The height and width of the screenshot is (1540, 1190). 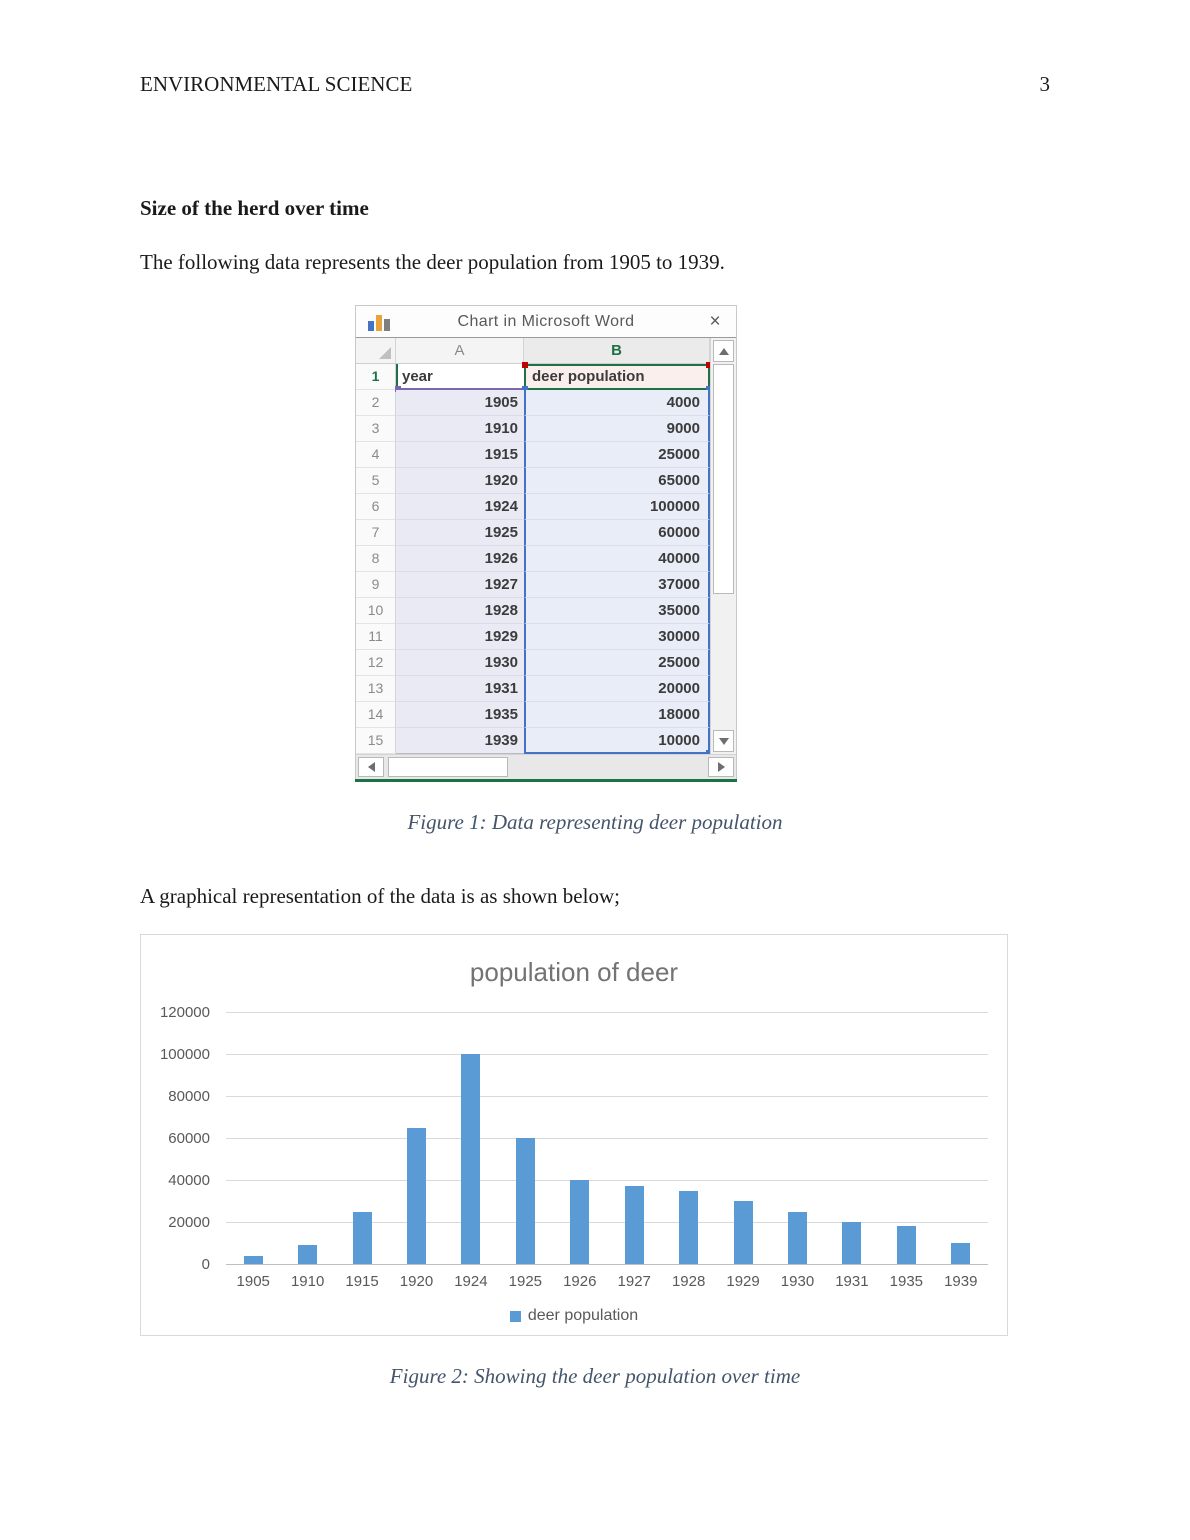 What do you see at coordinates (178, 1138) in the screenshot?
I see `y-axis-labels: 0 20000 40000 60000 80000 100000 120000` at bounding box center [178, 1138].